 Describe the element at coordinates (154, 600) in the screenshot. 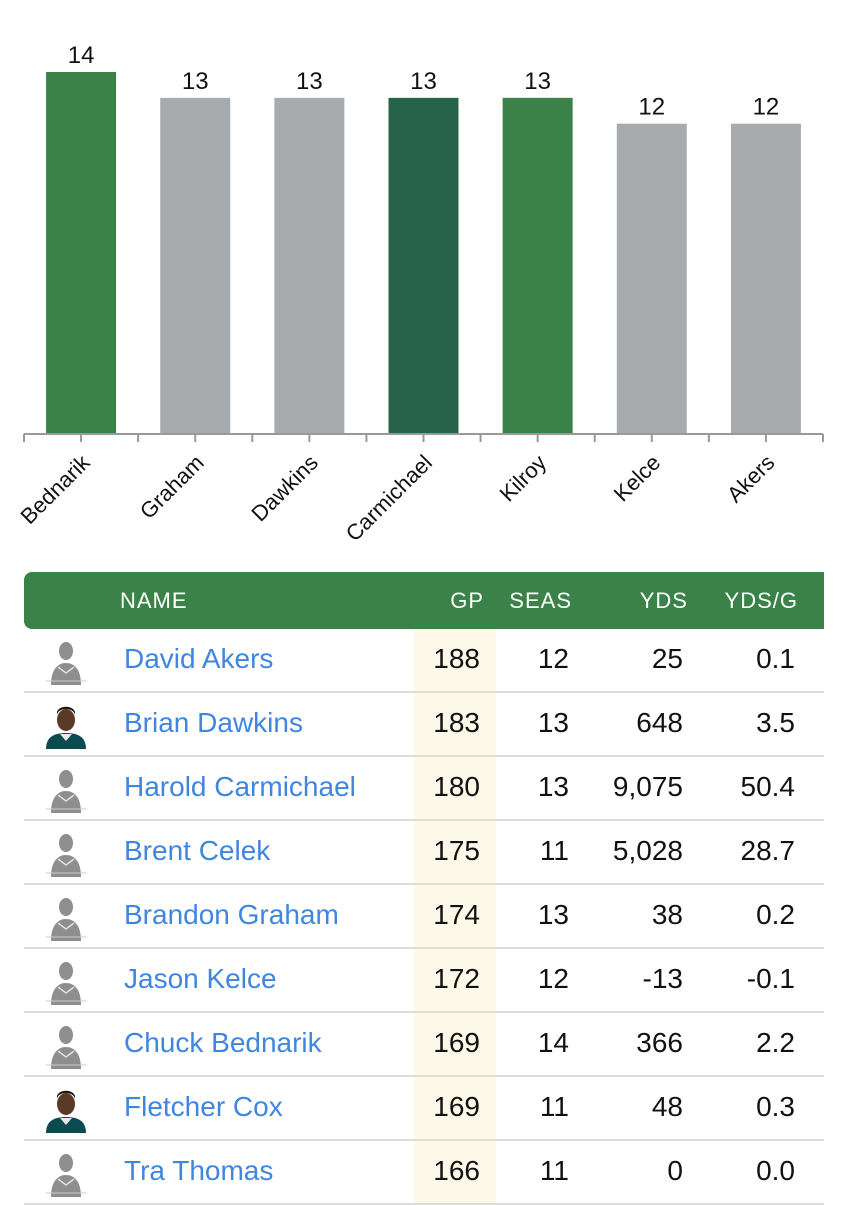

I see `header-name: NAME` at that location.